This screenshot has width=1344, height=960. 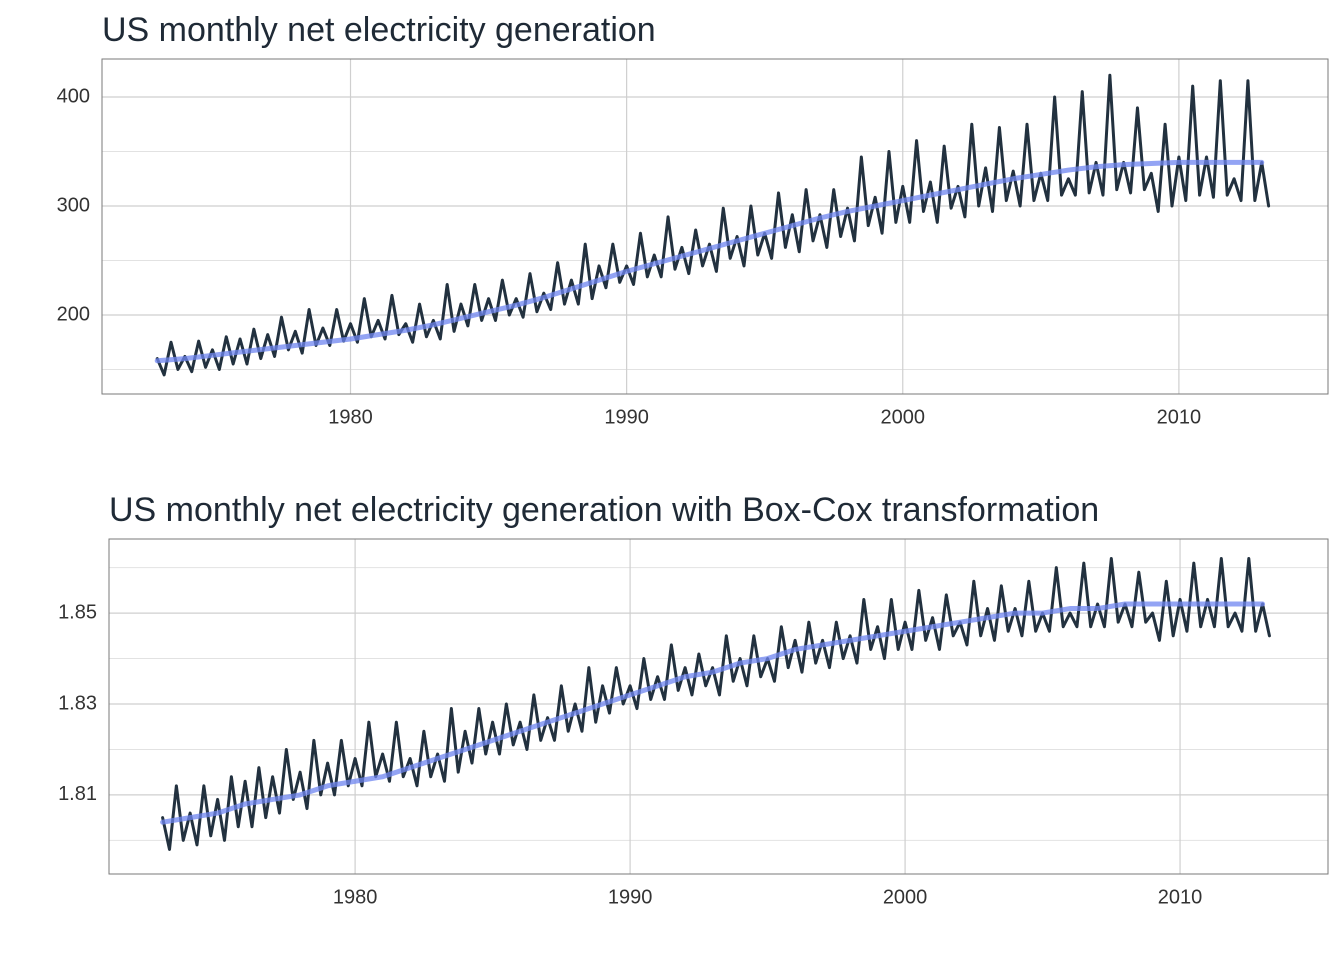 I want to click on y-tick-label: 300, so click(x=73, y=205).